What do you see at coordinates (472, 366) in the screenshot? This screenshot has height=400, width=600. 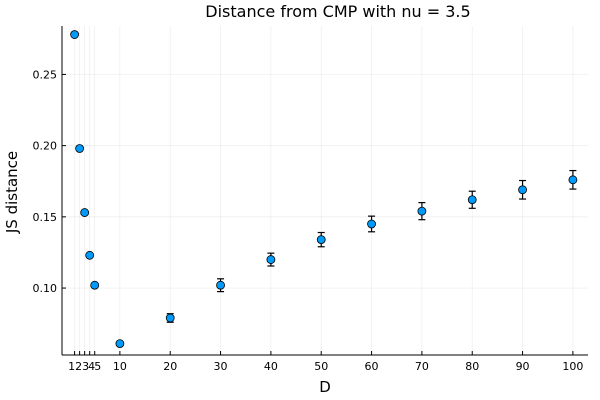 I see `x-tick-label-12: 80` at bounding box center [472, 366].